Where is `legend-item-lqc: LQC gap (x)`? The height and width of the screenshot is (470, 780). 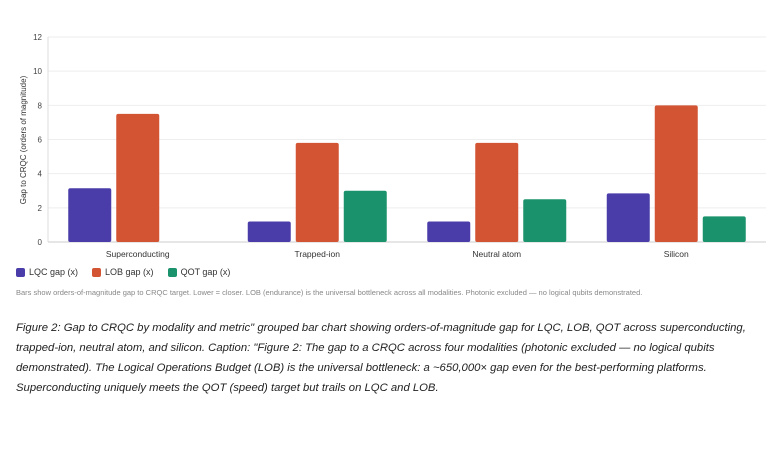
legend-item-lqc: LQC gap (x) is located at coordinates (47, 272).